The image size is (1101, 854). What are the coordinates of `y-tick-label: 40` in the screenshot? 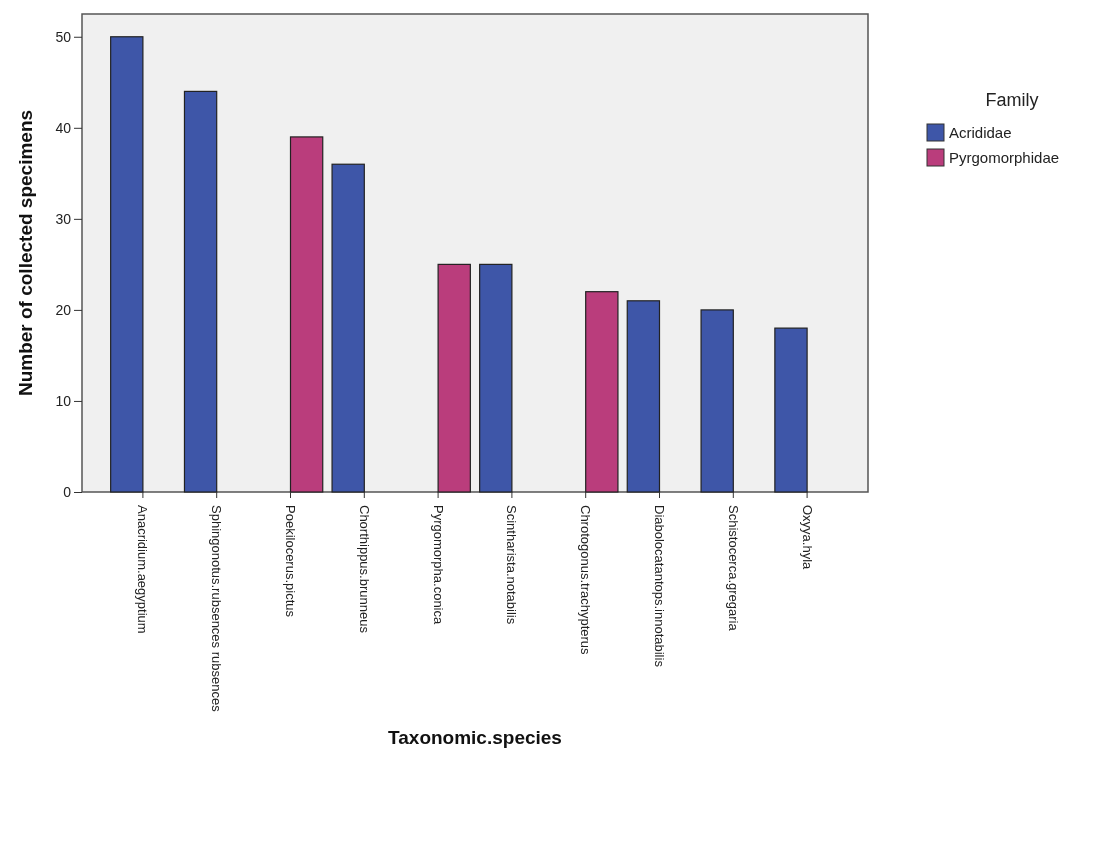 It's located at (63, 127).